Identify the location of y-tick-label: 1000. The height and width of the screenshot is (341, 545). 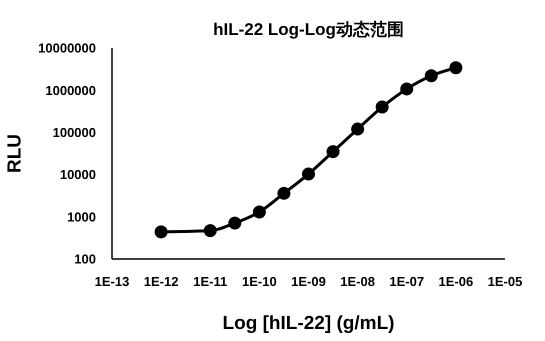
(81, 216).